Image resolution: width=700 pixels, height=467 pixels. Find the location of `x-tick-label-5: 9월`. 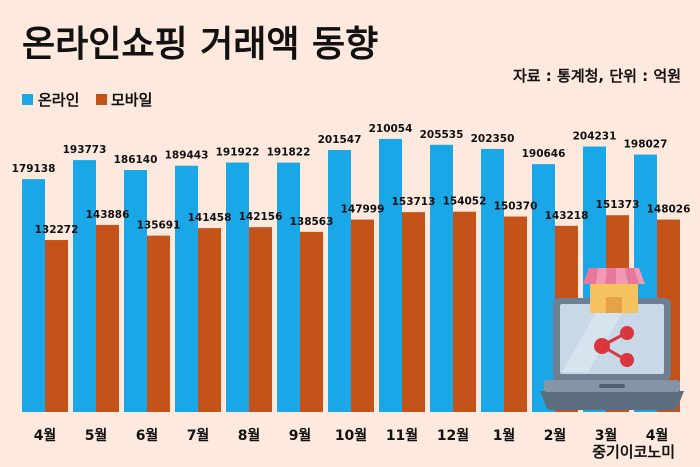

x-tick-label-5: 9월 is located at coordinates (300, 435).